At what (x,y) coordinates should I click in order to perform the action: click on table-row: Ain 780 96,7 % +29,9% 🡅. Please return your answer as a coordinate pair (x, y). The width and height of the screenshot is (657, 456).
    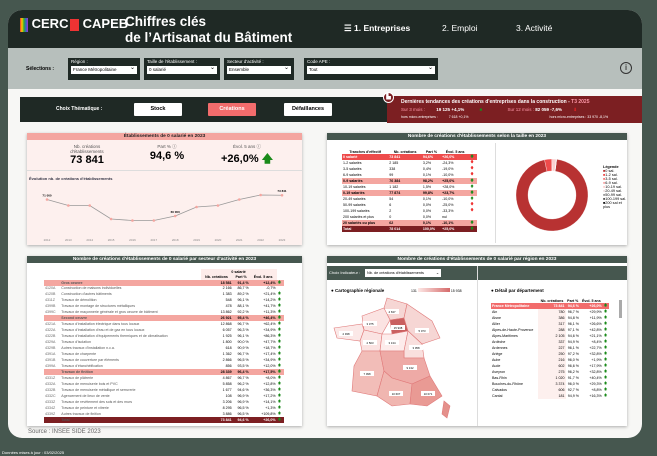
    Looking at the image, I should click on (550, 312).